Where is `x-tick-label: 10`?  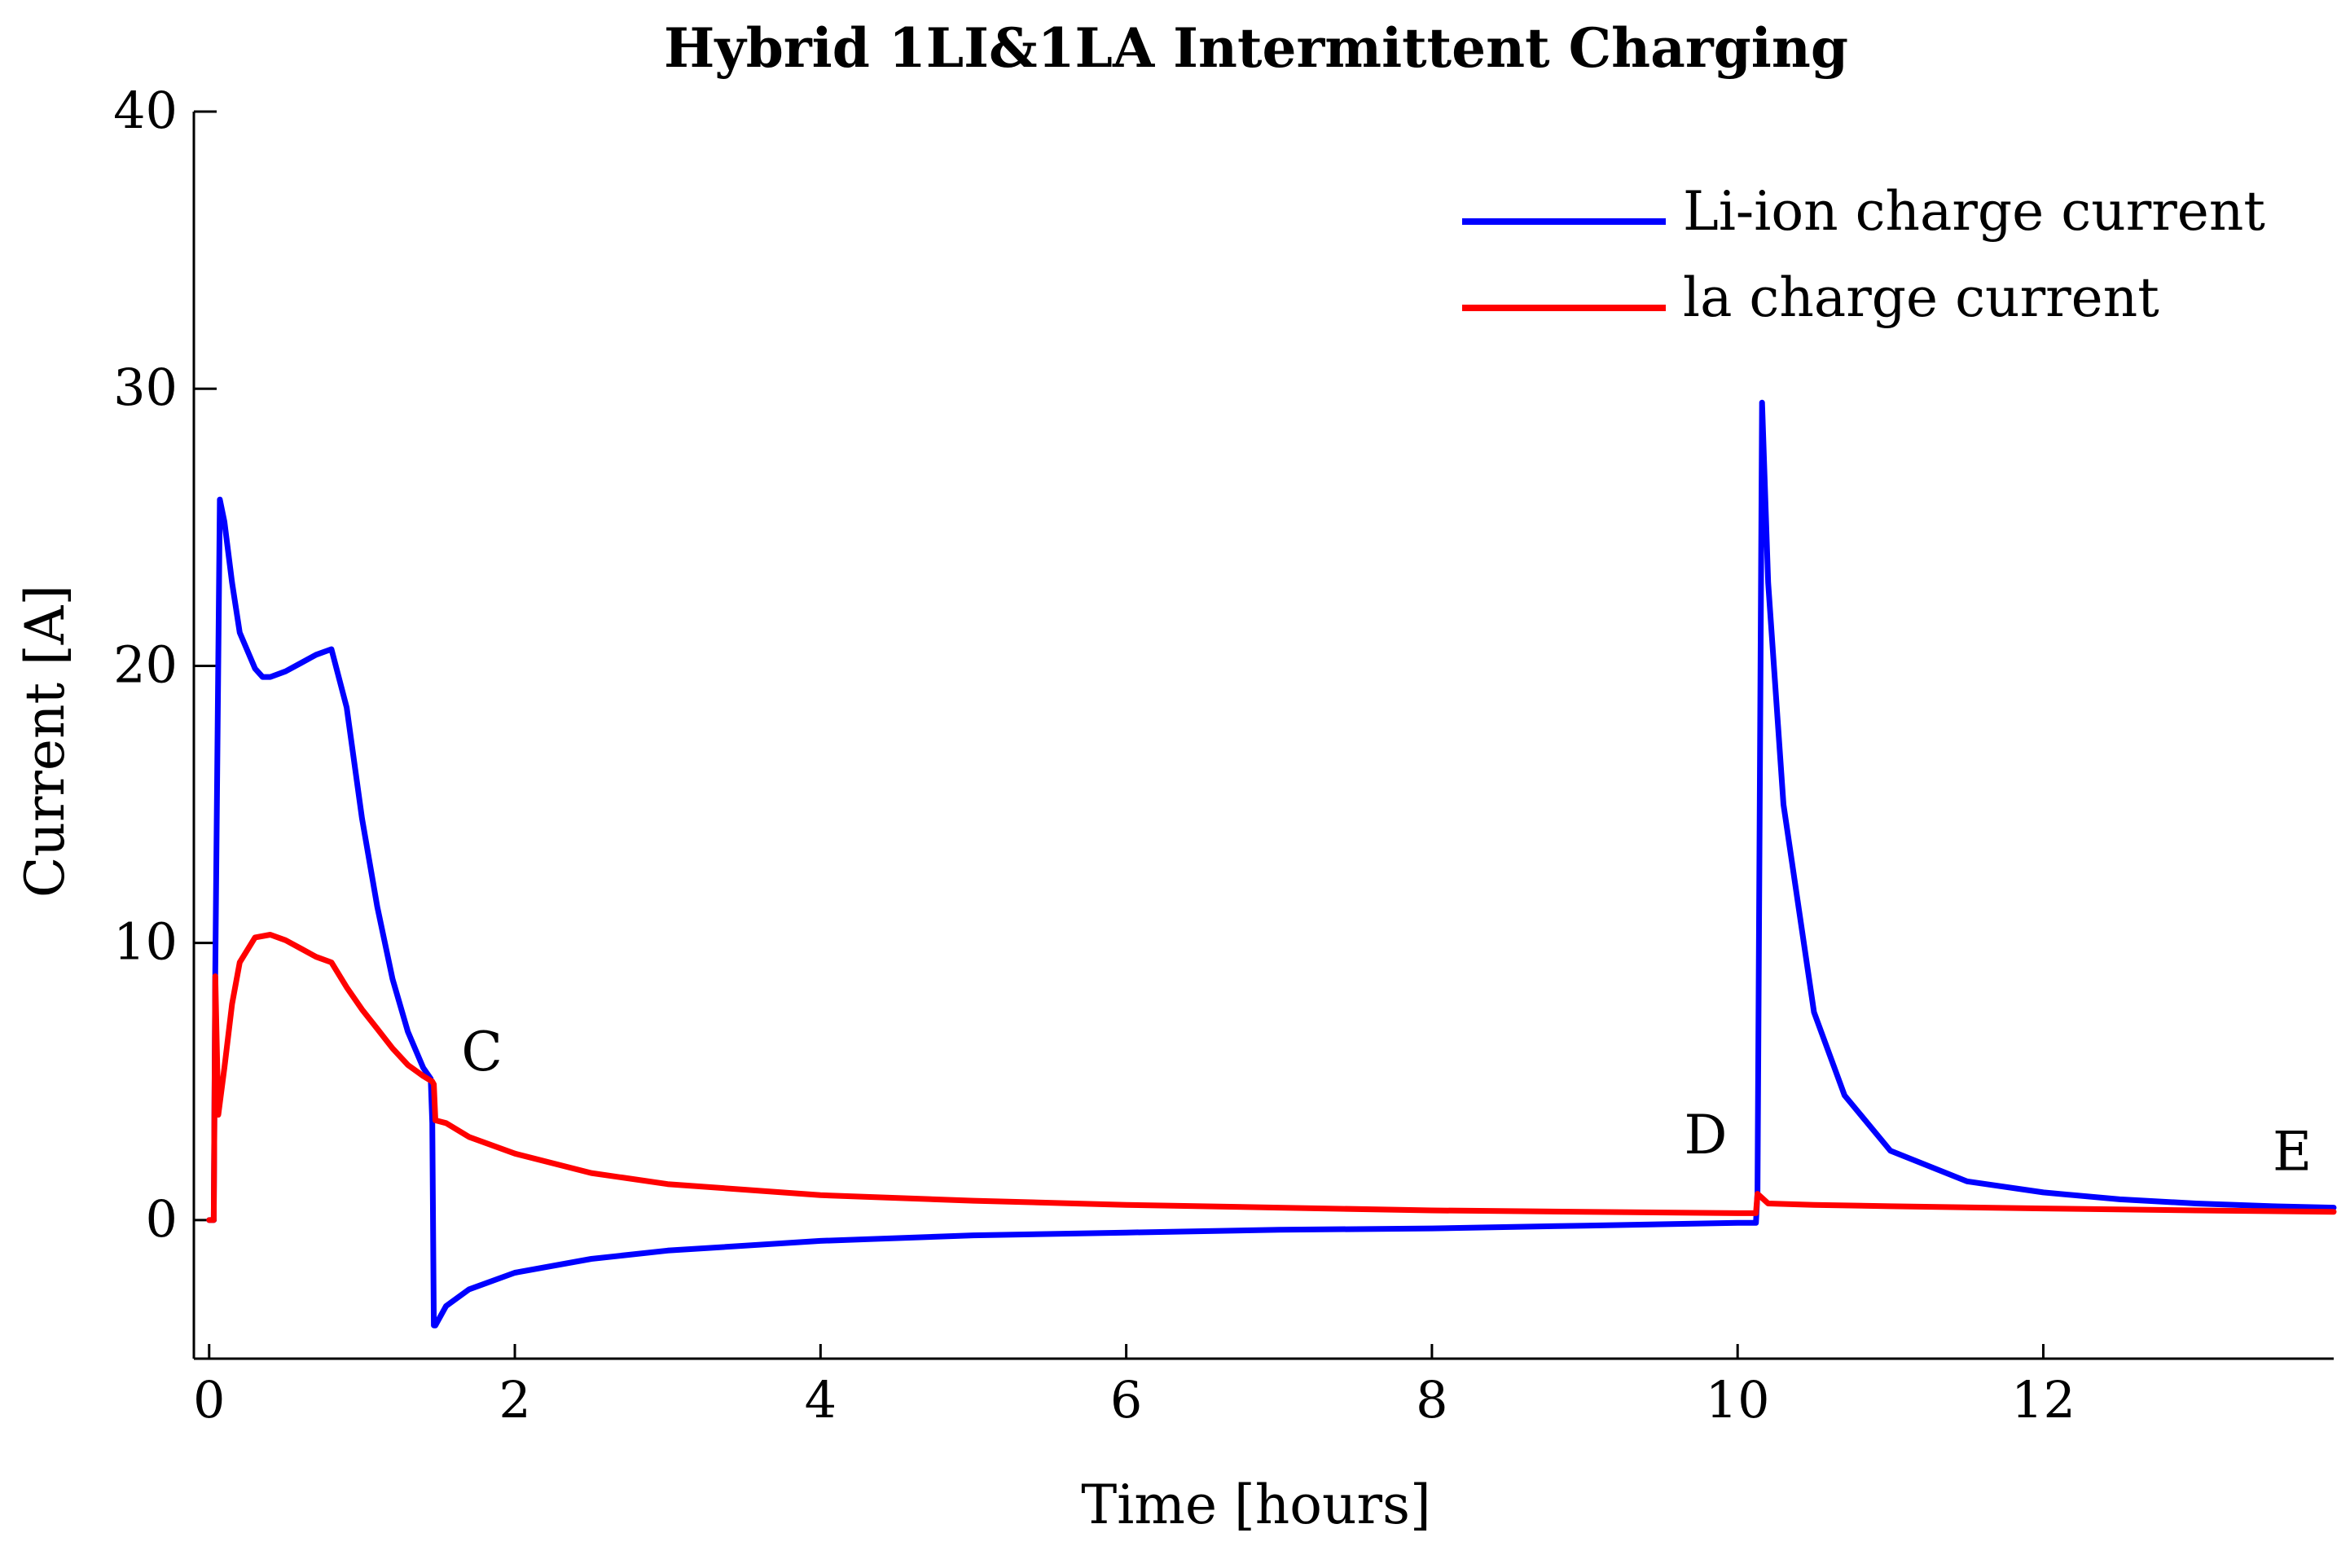
x-tick-label: 10 is located at coordinates (1738, 1400).